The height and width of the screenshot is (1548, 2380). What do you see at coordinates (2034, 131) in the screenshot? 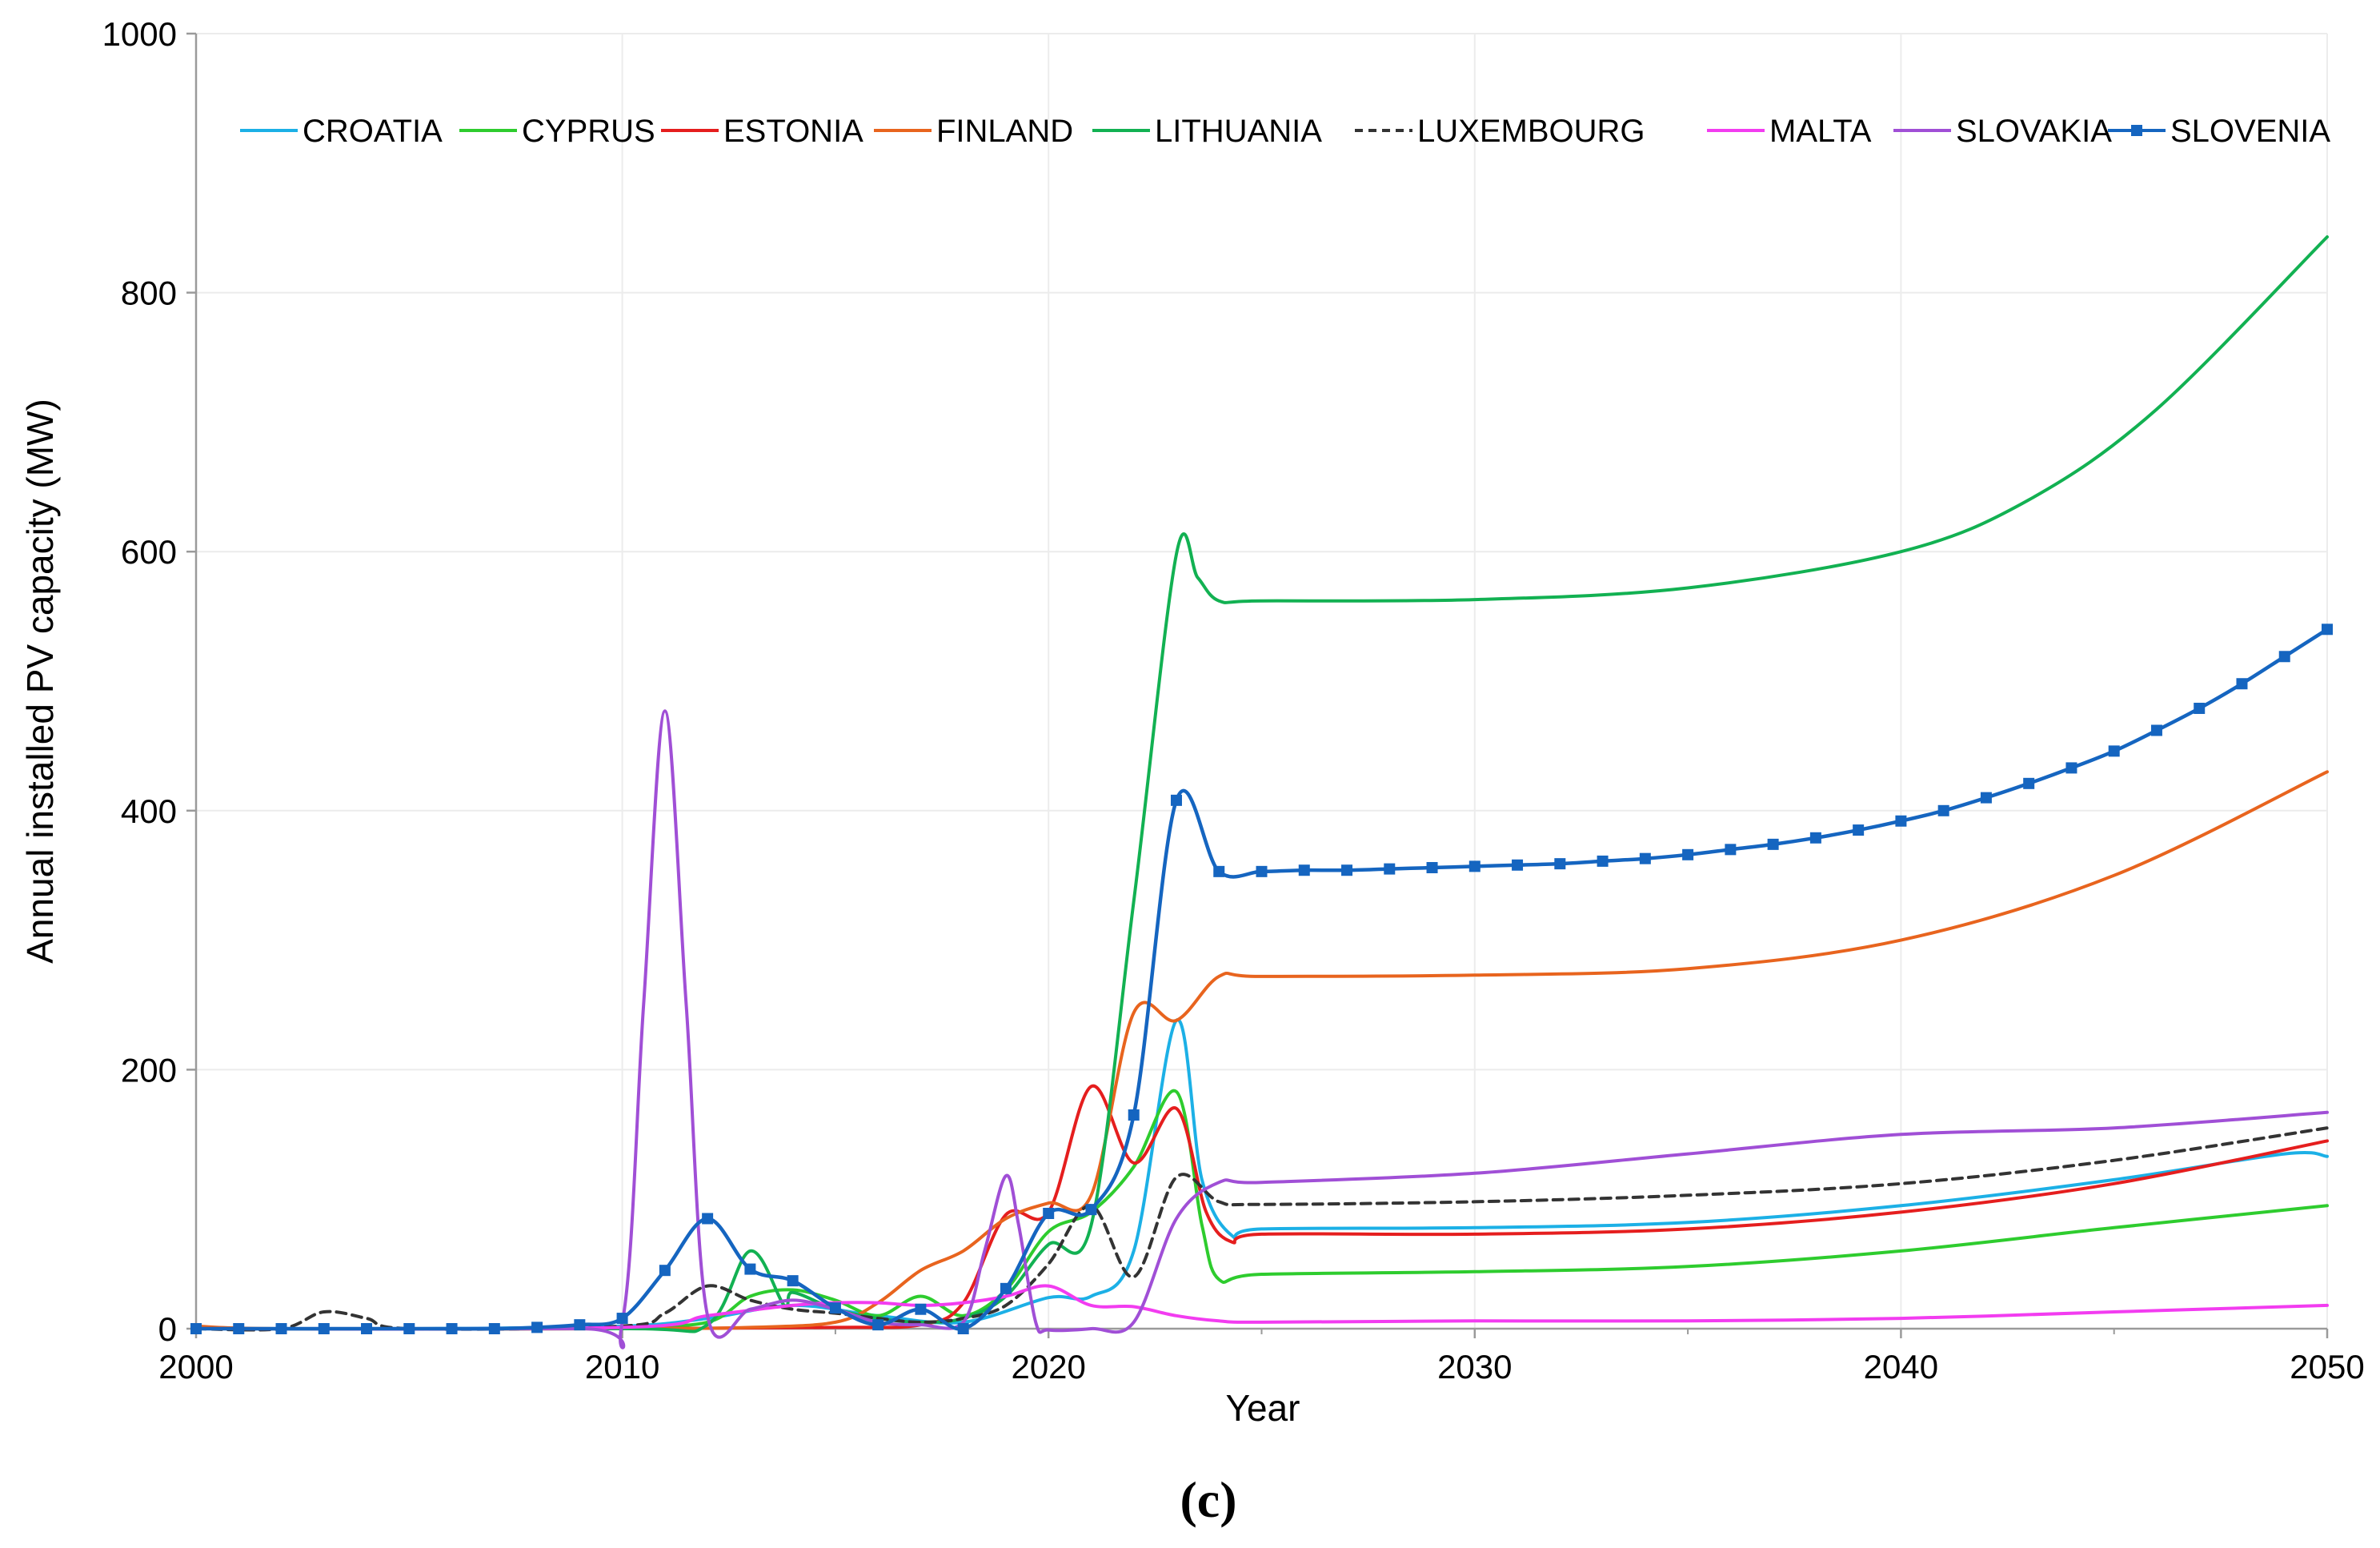
I see `legend-label-slovakia: SLOVAKIA` at bounding box center [2034, 131].